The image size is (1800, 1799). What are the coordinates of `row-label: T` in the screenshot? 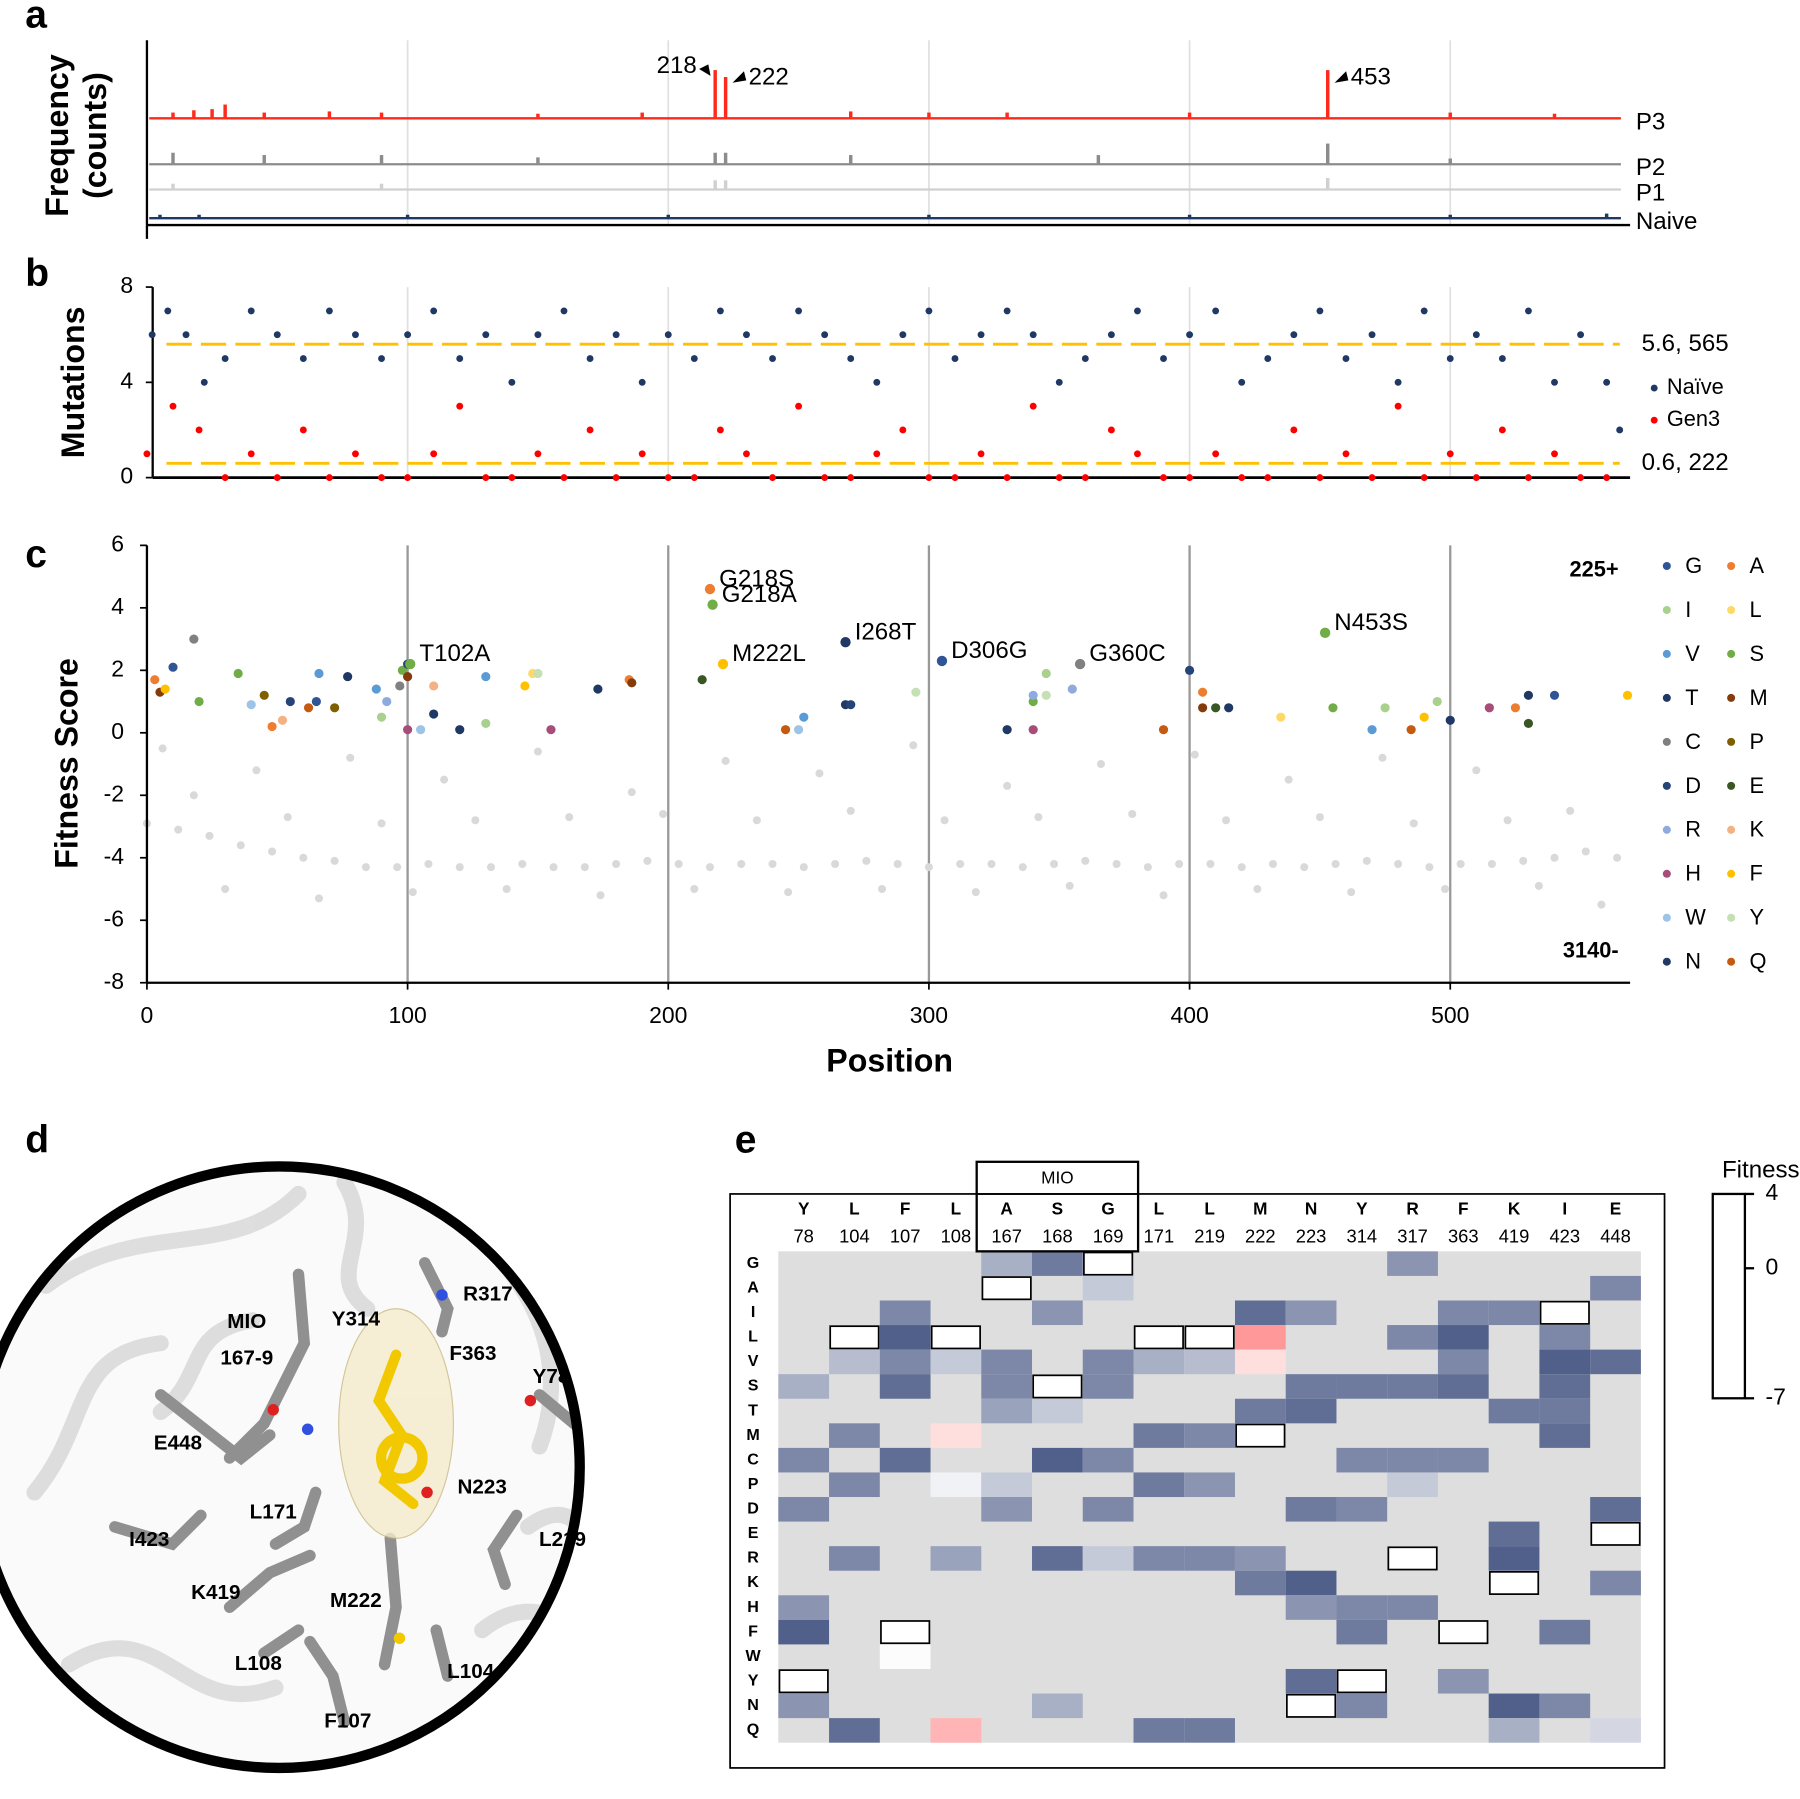 It's located at (753, 1410).